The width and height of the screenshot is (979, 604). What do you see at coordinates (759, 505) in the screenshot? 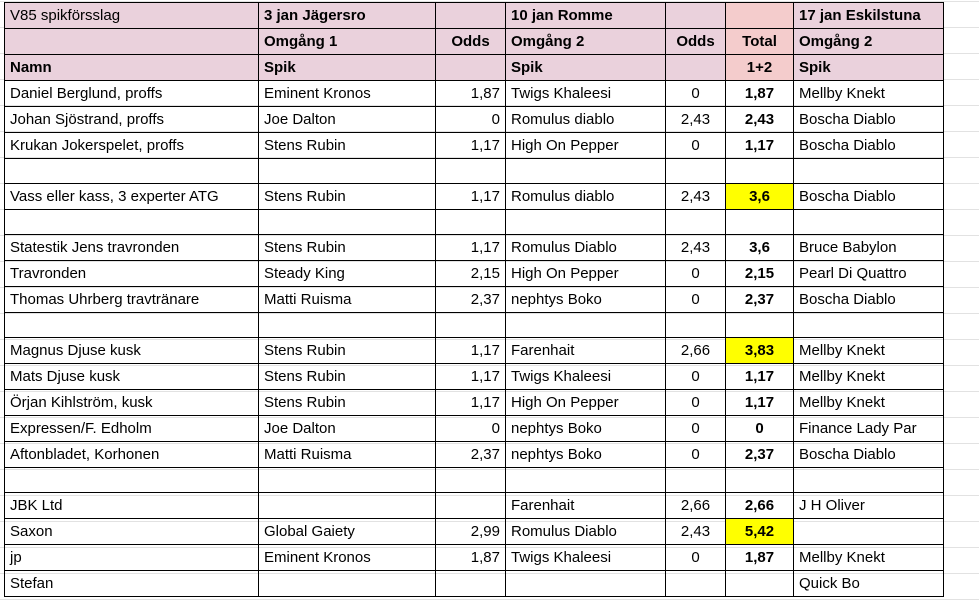
I see `total-cell: 2,66` at bounding box center [759, 505].